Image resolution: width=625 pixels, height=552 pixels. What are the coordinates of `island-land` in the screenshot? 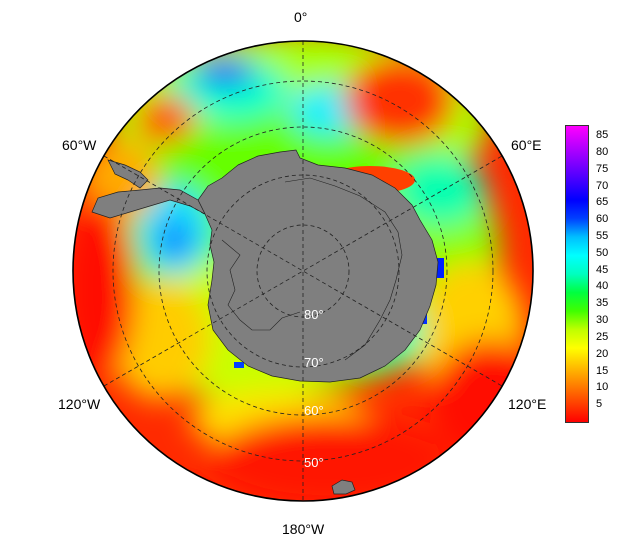 It's located at (343, 487).